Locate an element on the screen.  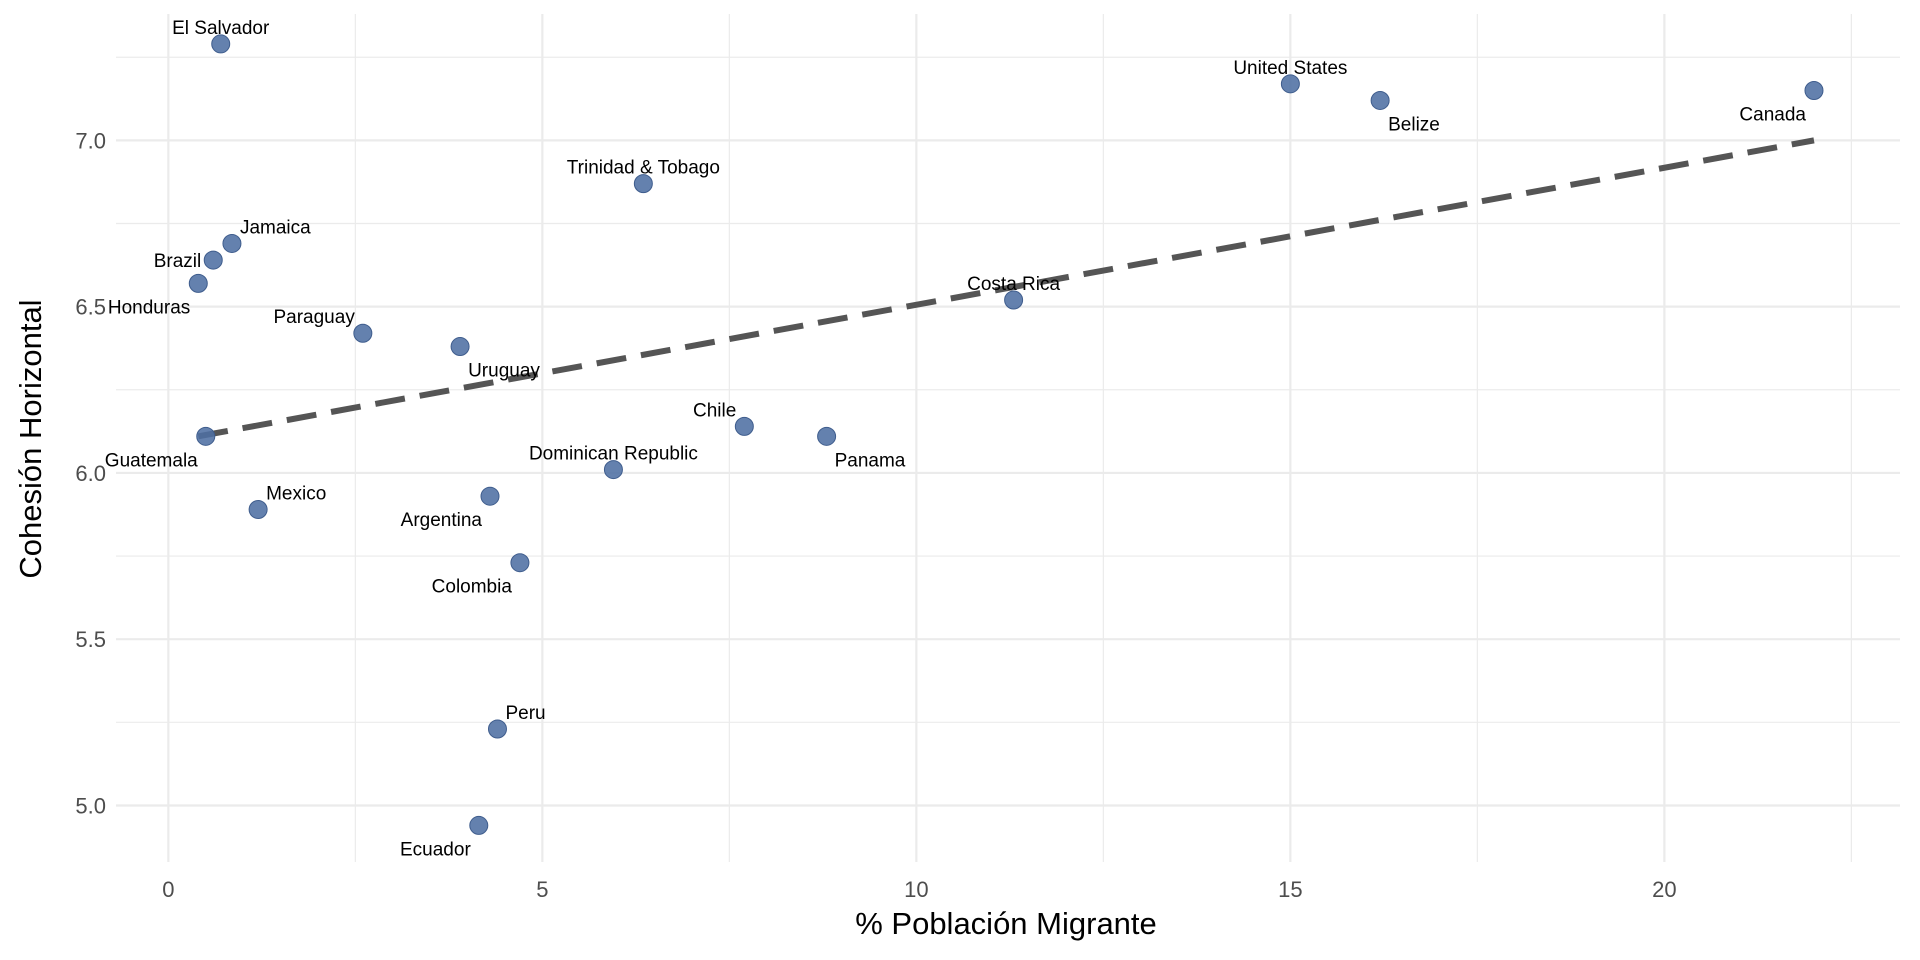
point-label: Belize is located at coordinates (1414, 124).